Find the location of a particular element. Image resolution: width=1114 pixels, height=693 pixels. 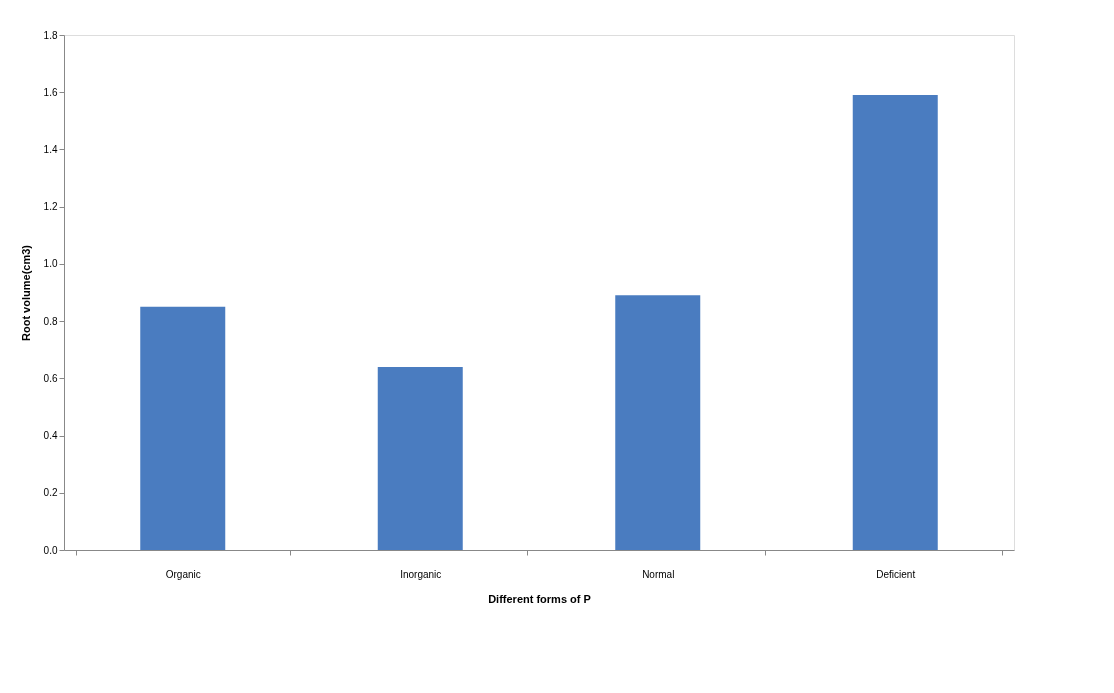

y-tick-label: 0.4 is located at coordinates (50, 436).